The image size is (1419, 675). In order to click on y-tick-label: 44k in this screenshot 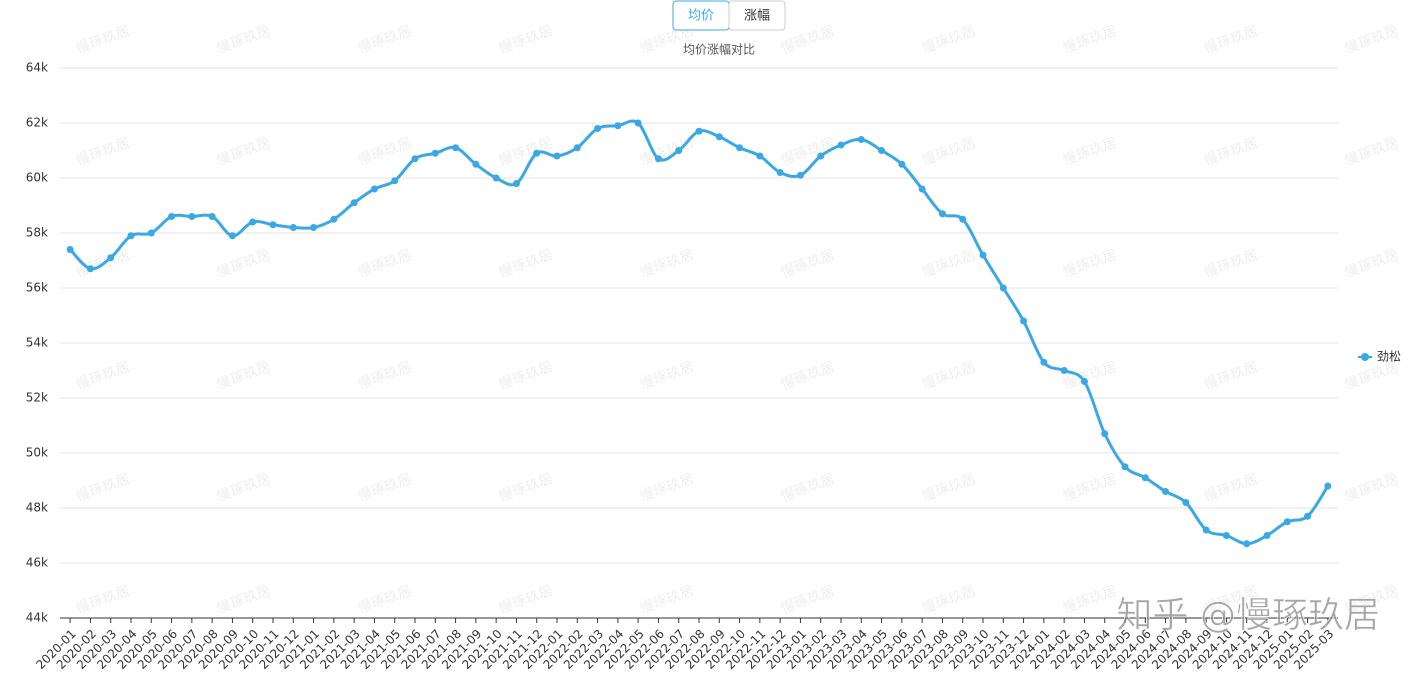, I will do `click(37, 618)`.